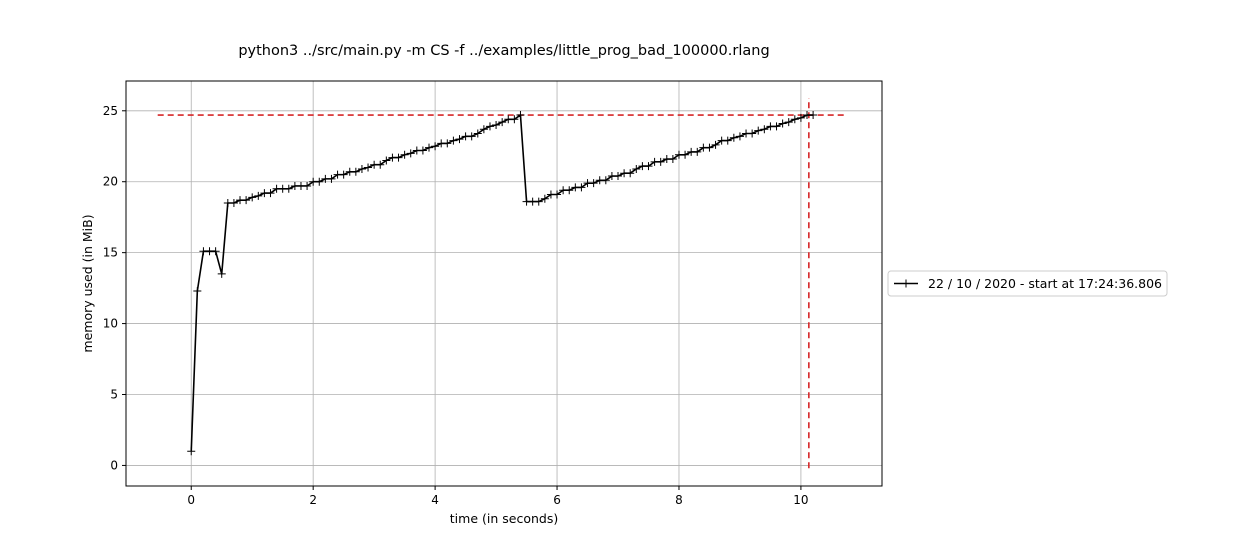 The height and width of the screenshot is (540, 1260). Describe the element at coordinates (110, 324) in the screenshot. I see `y-tick-label: 10` at that location.